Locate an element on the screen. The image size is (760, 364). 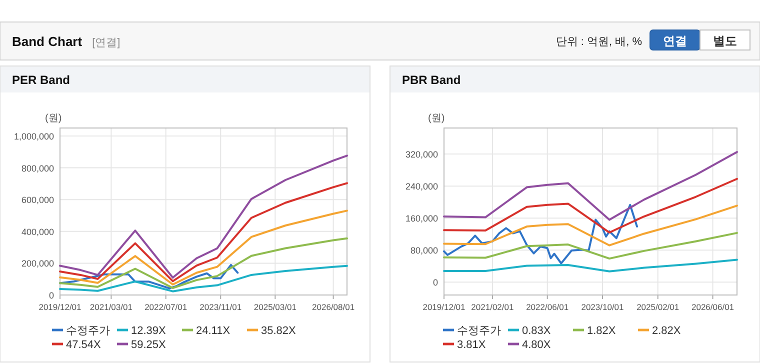
y-tick-label: 160,000 is located at coordinates (421, 219).